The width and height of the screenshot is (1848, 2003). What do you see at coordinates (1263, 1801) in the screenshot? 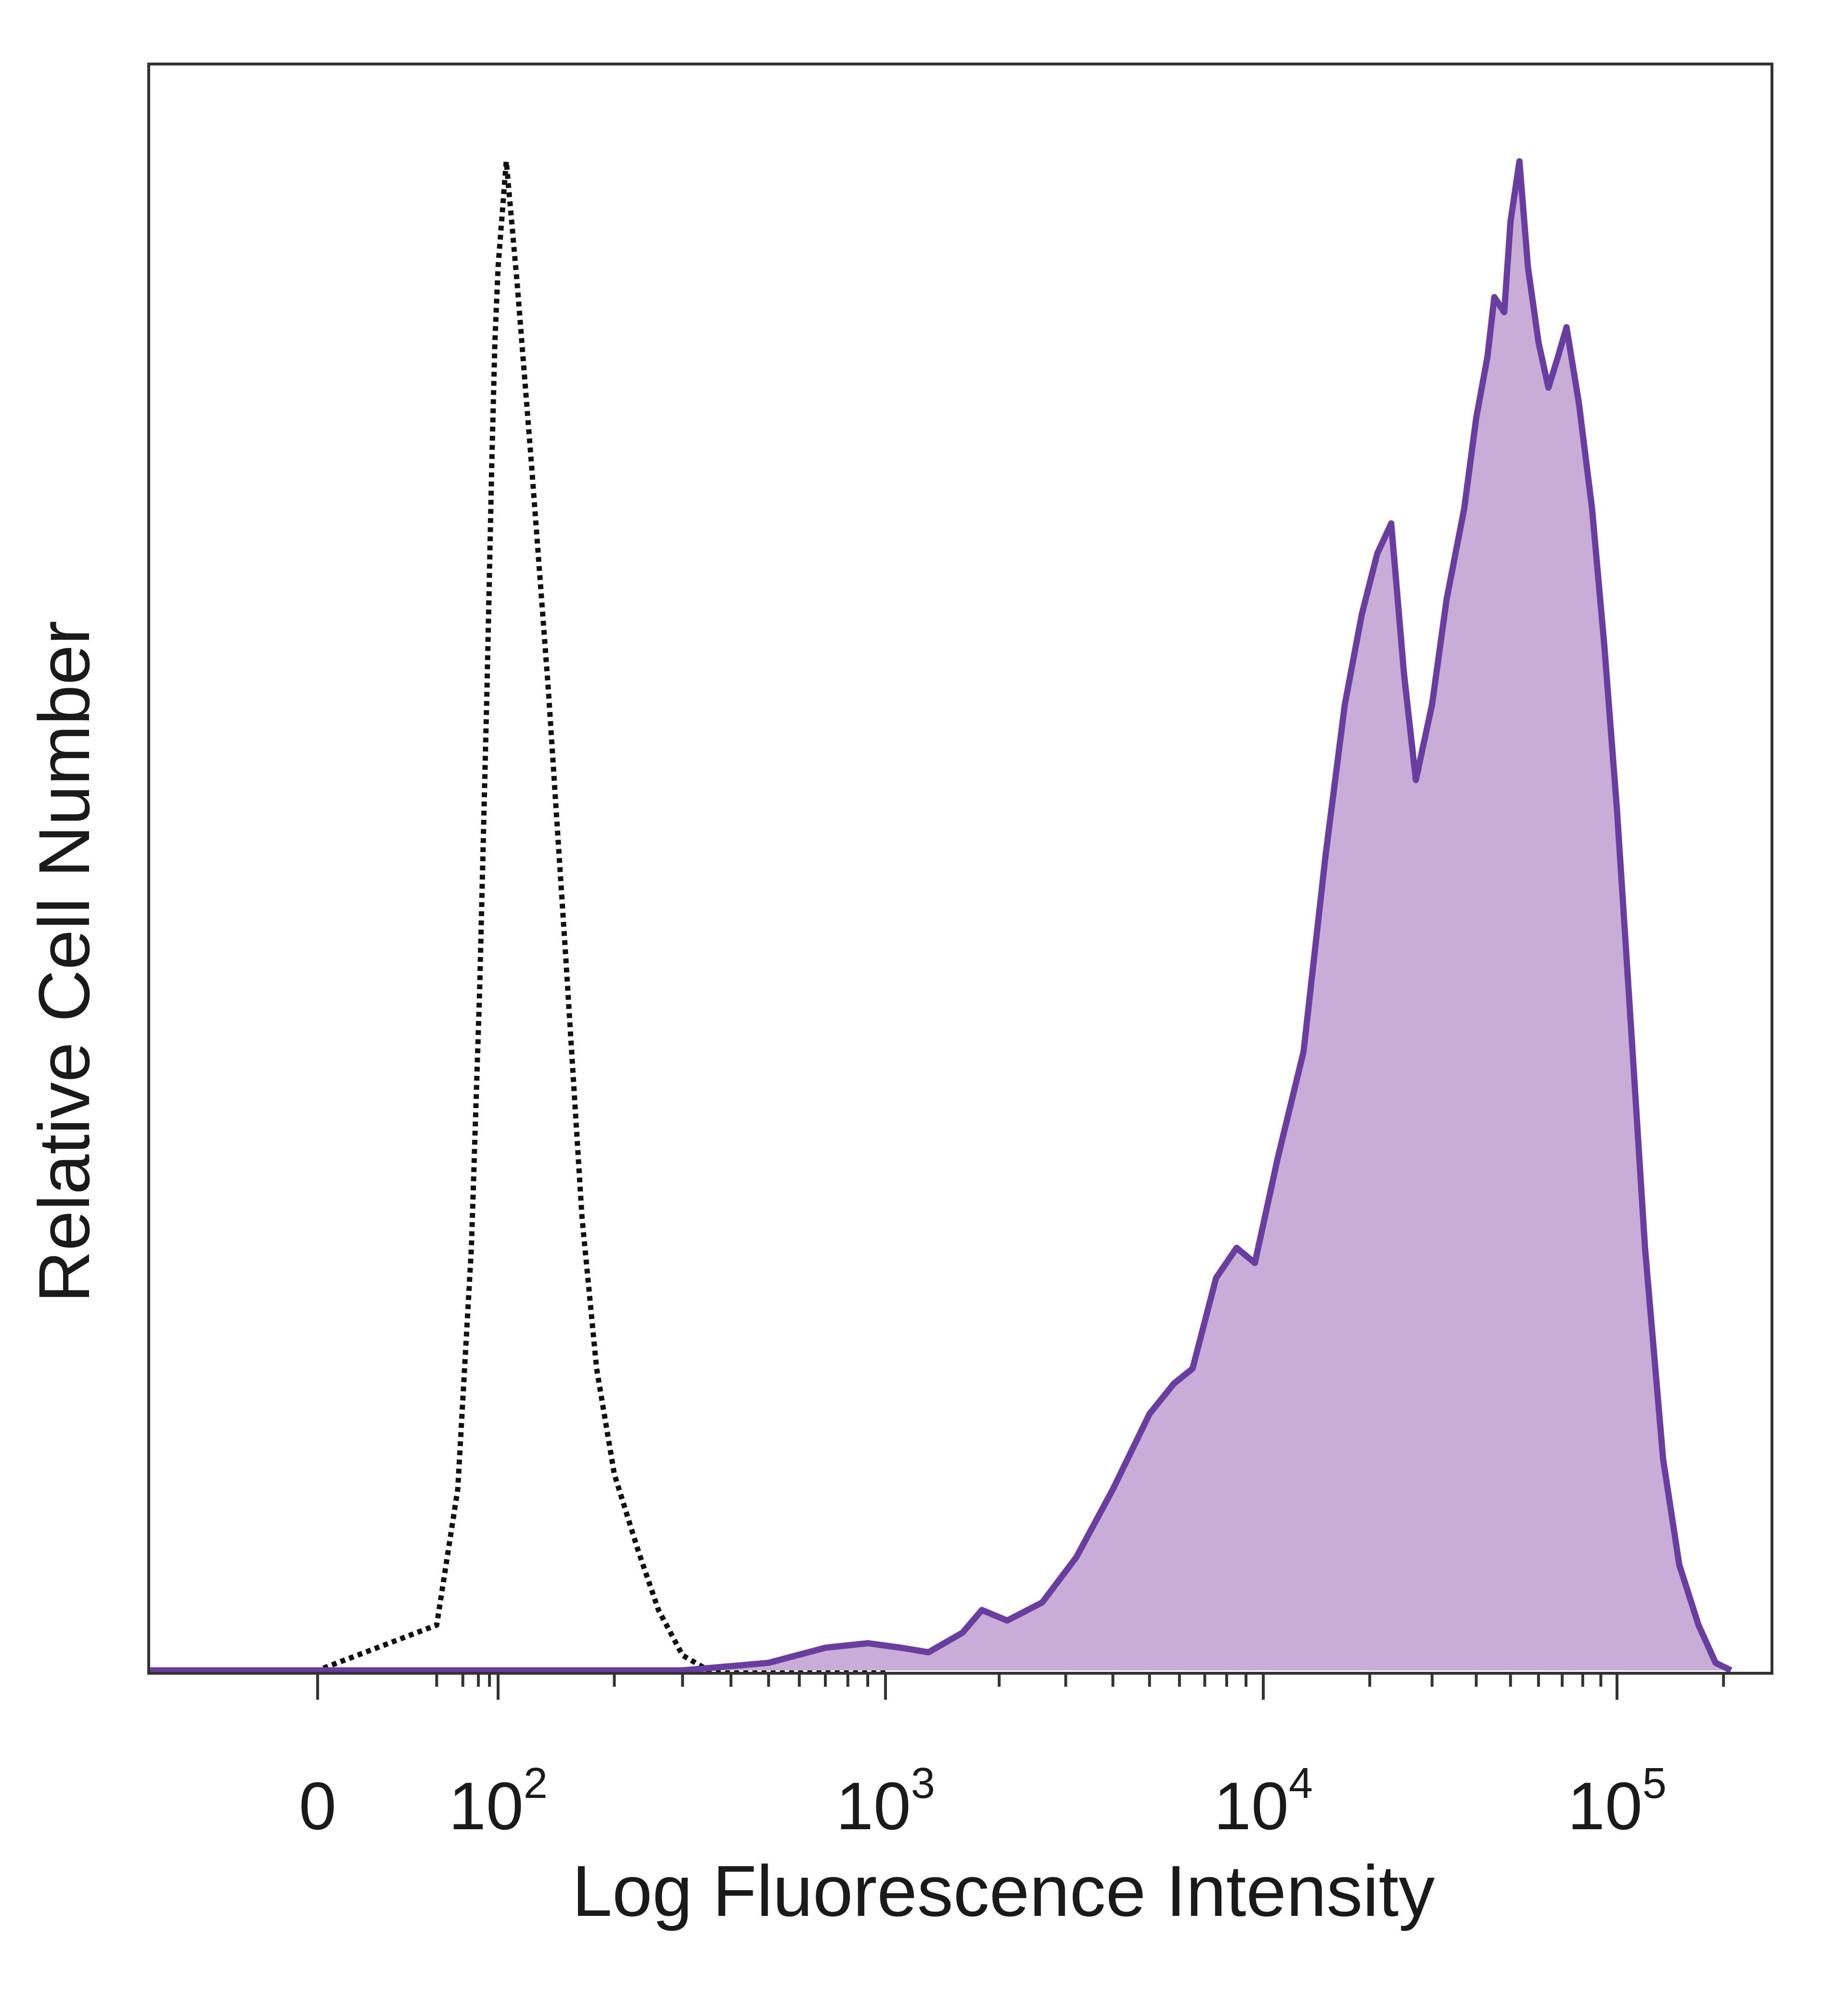
I see `x-tick-label: 10⁴` at bounding box center [1263, 1801].